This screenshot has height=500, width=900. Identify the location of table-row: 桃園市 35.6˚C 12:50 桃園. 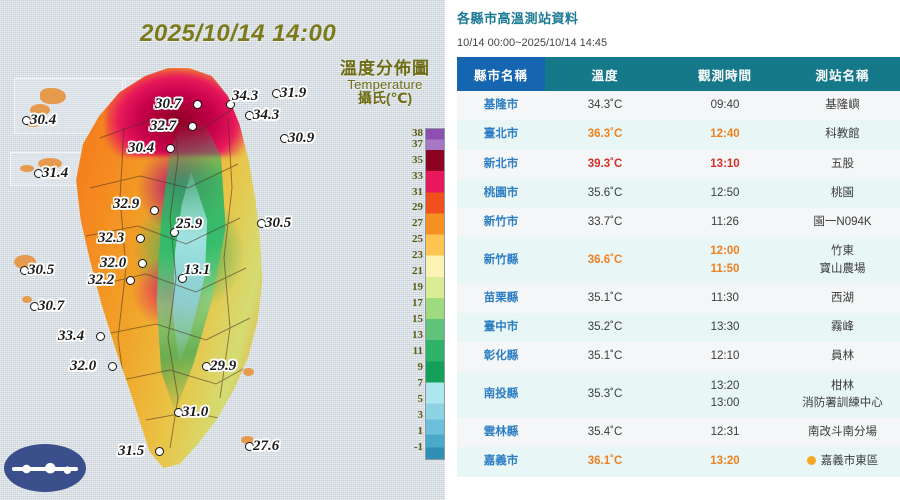
(678, 193).